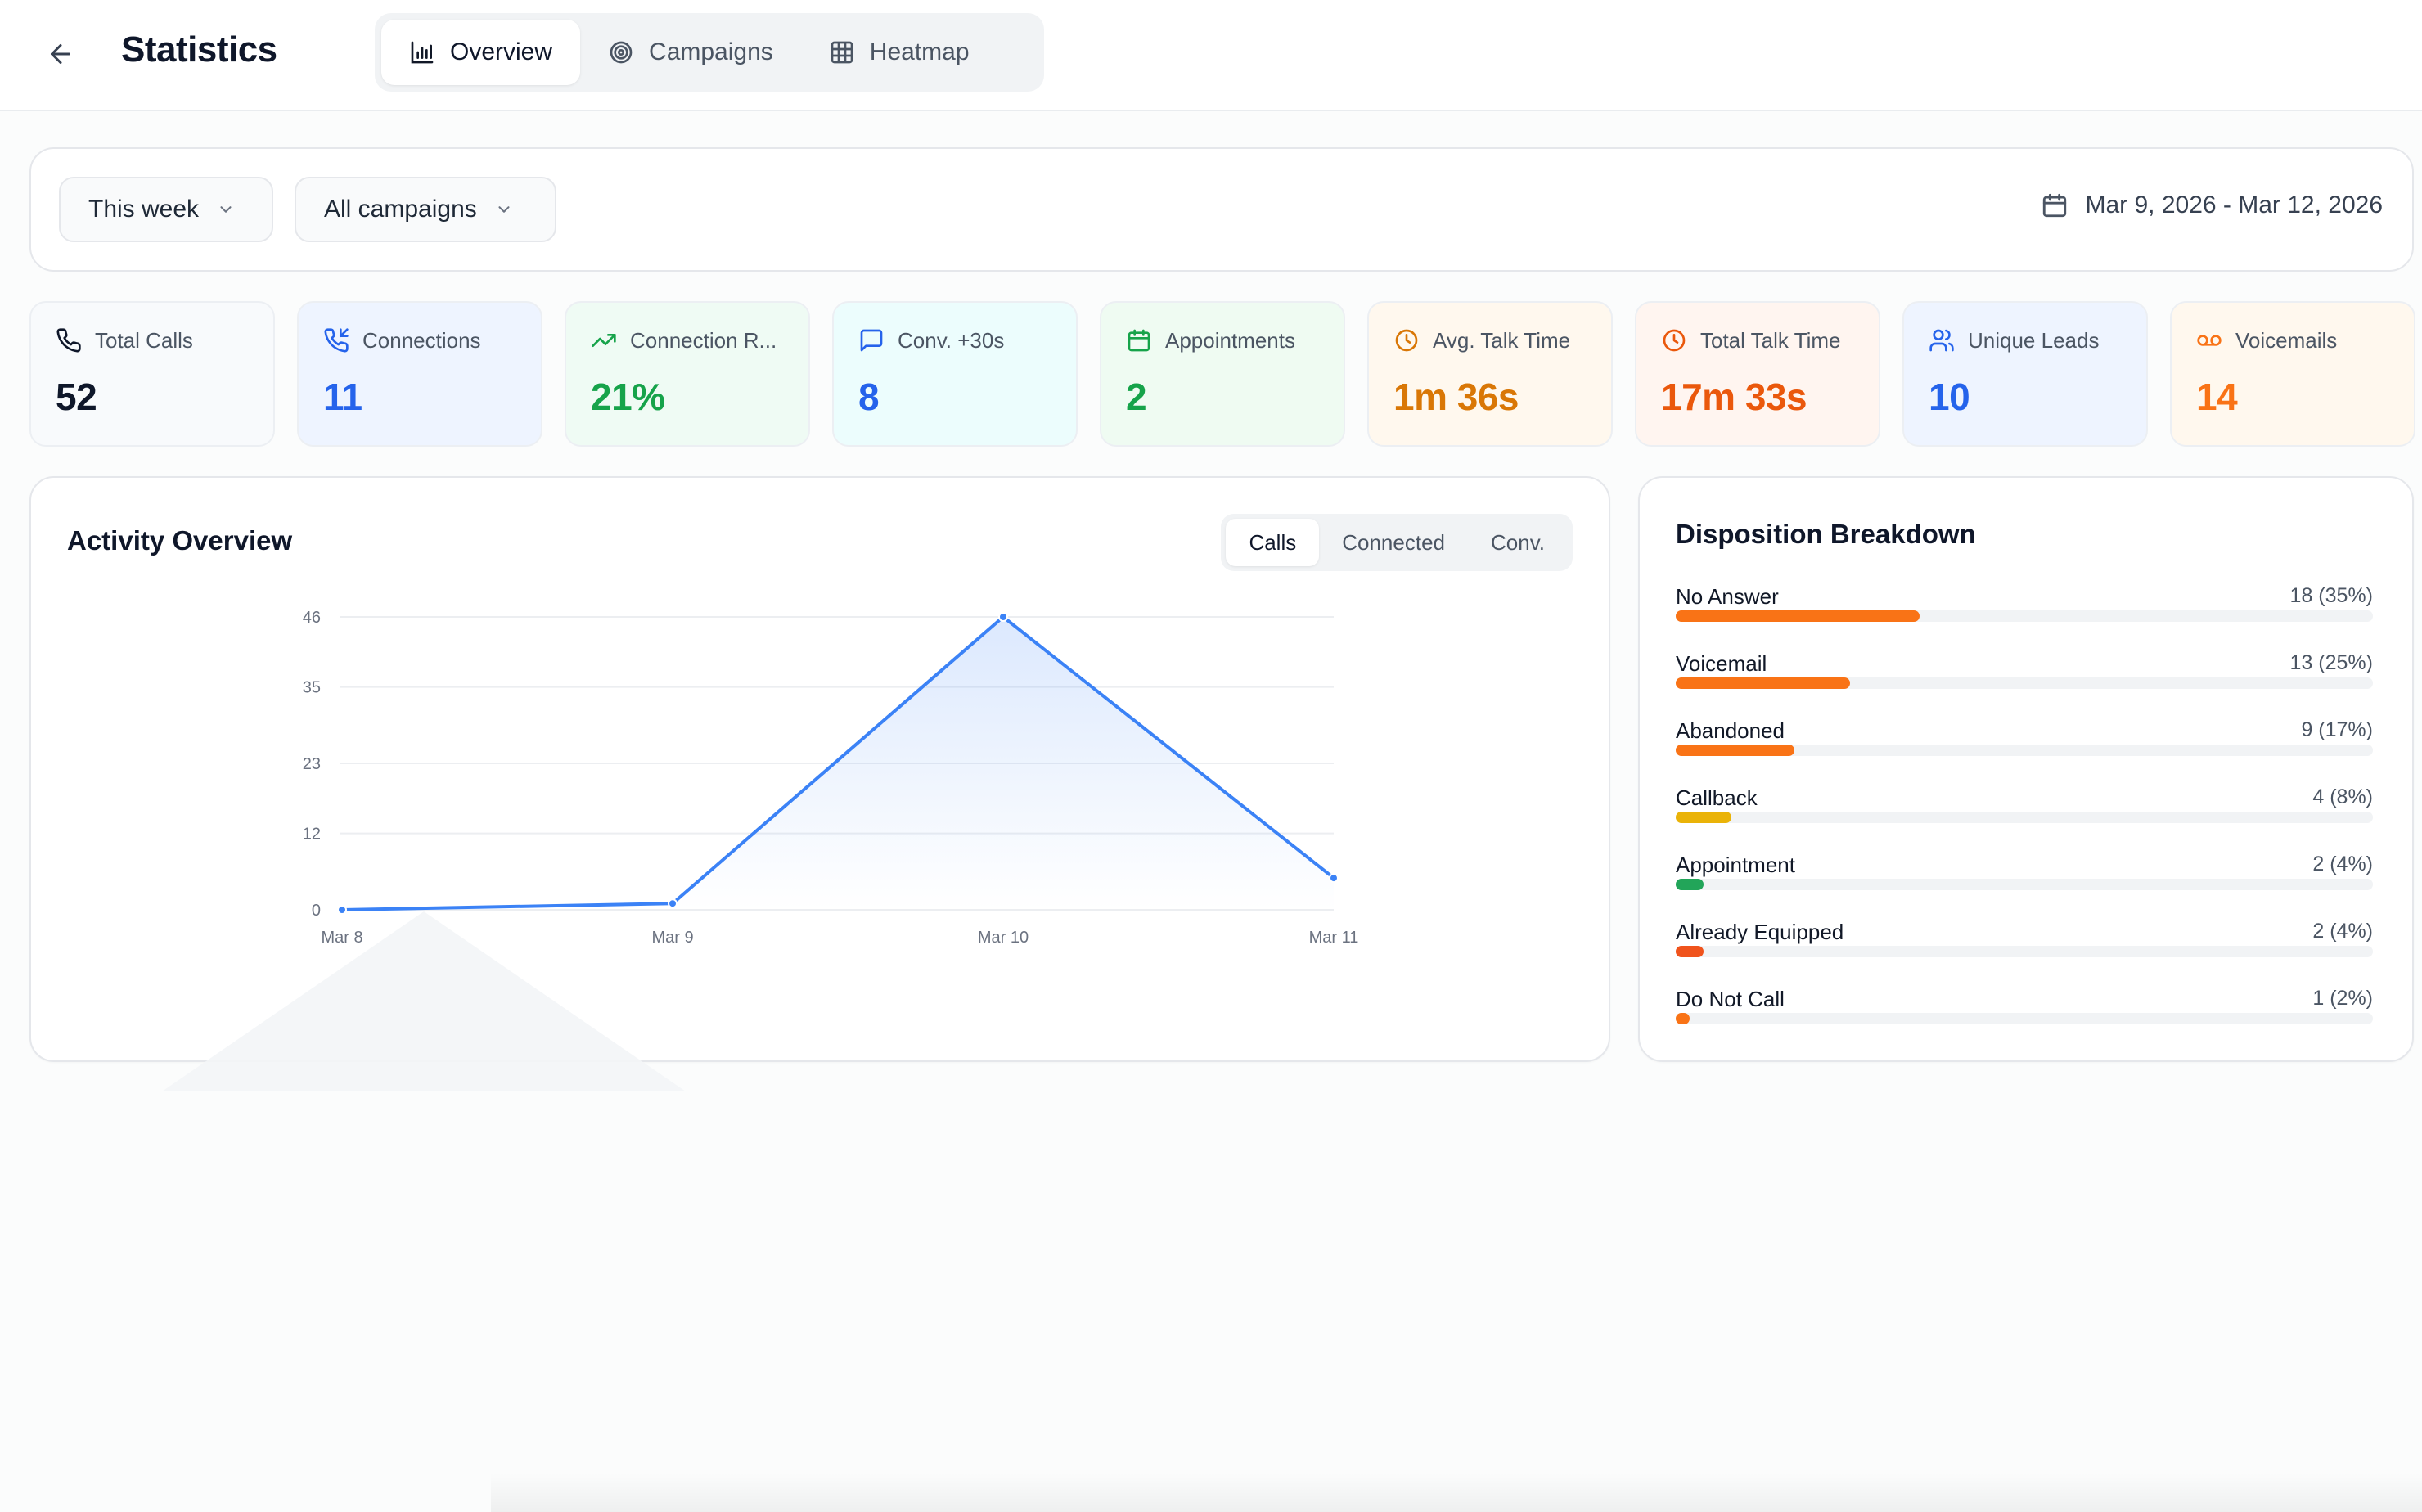 This screenshot has width=2422, height=1512. What do you see at coordinates (604, 341) in the screenshot?
I see `trending-up-icon` at bounding box center [604, 341].